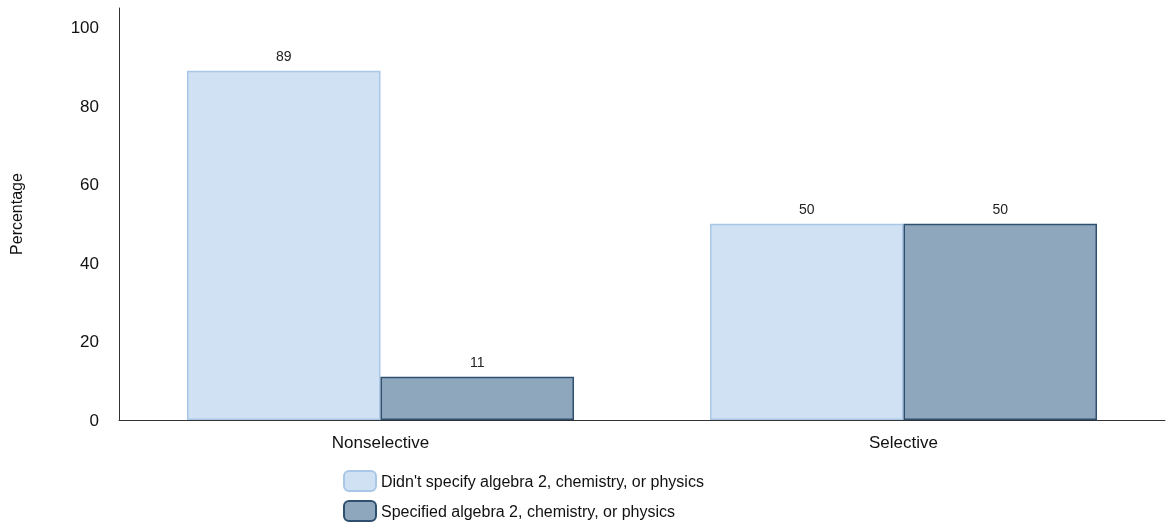  I want to click on y-tick-label: 100, so click(84, 28).